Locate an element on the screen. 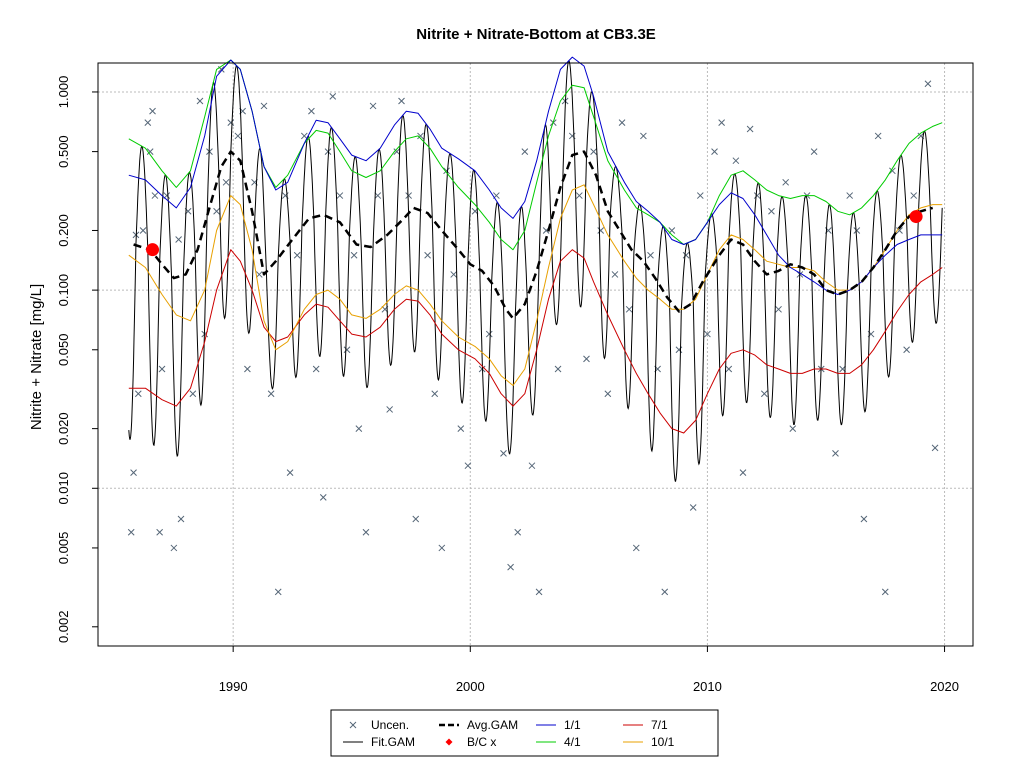 The height and width of the screenshot is (768, 1024). y-tick-label: 0.500 is located at coordinates (63, 151).